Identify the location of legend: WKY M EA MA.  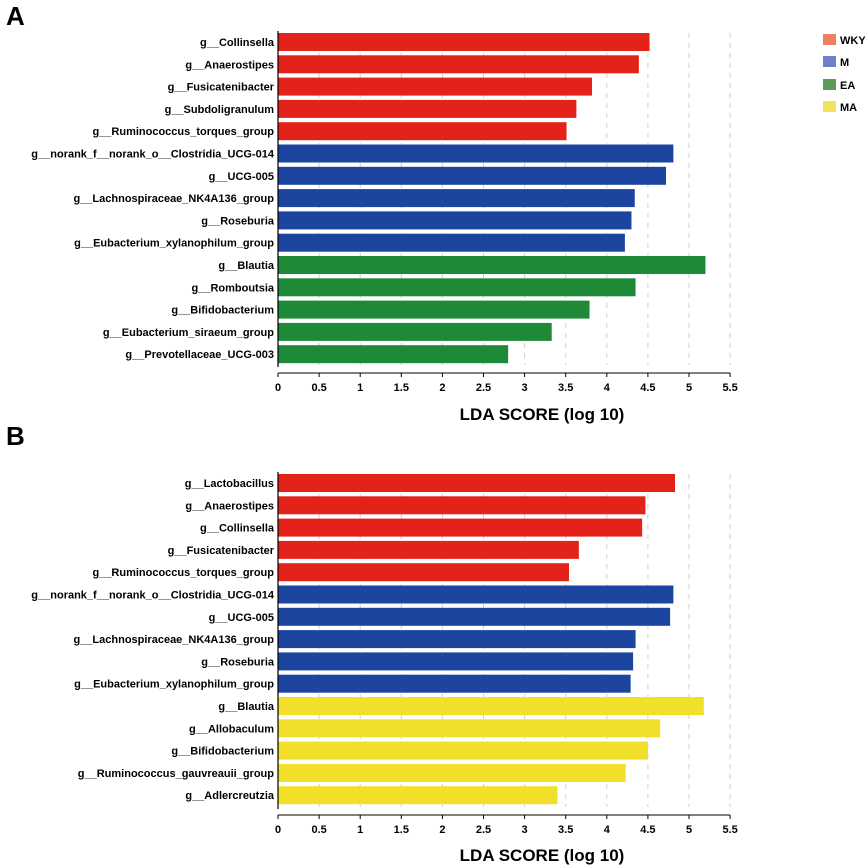
(844, 74).